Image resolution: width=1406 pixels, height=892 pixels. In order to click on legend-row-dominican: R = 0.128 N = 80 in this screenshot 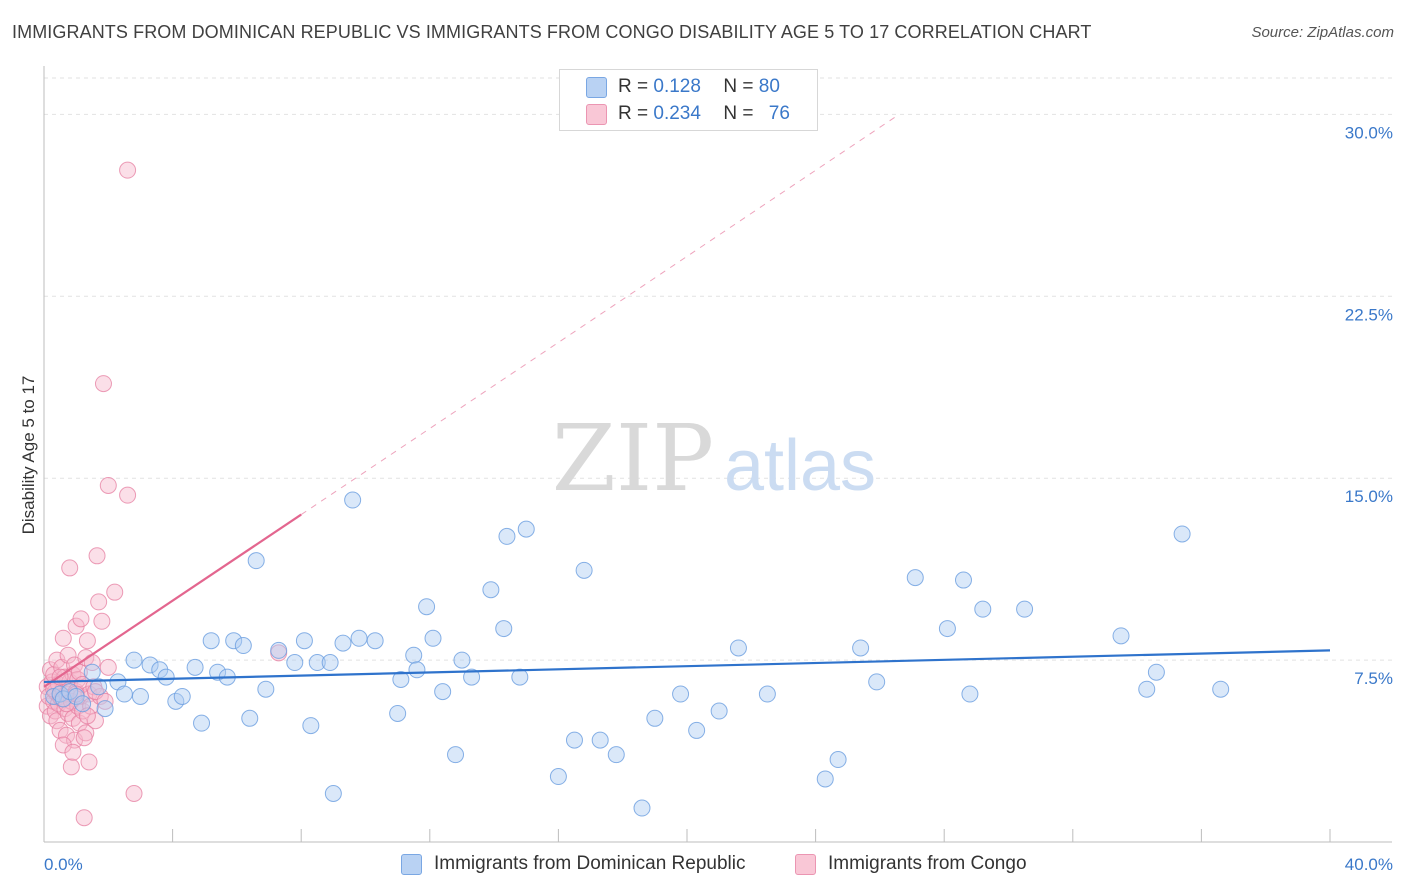, I will do `click(683, 87)`.